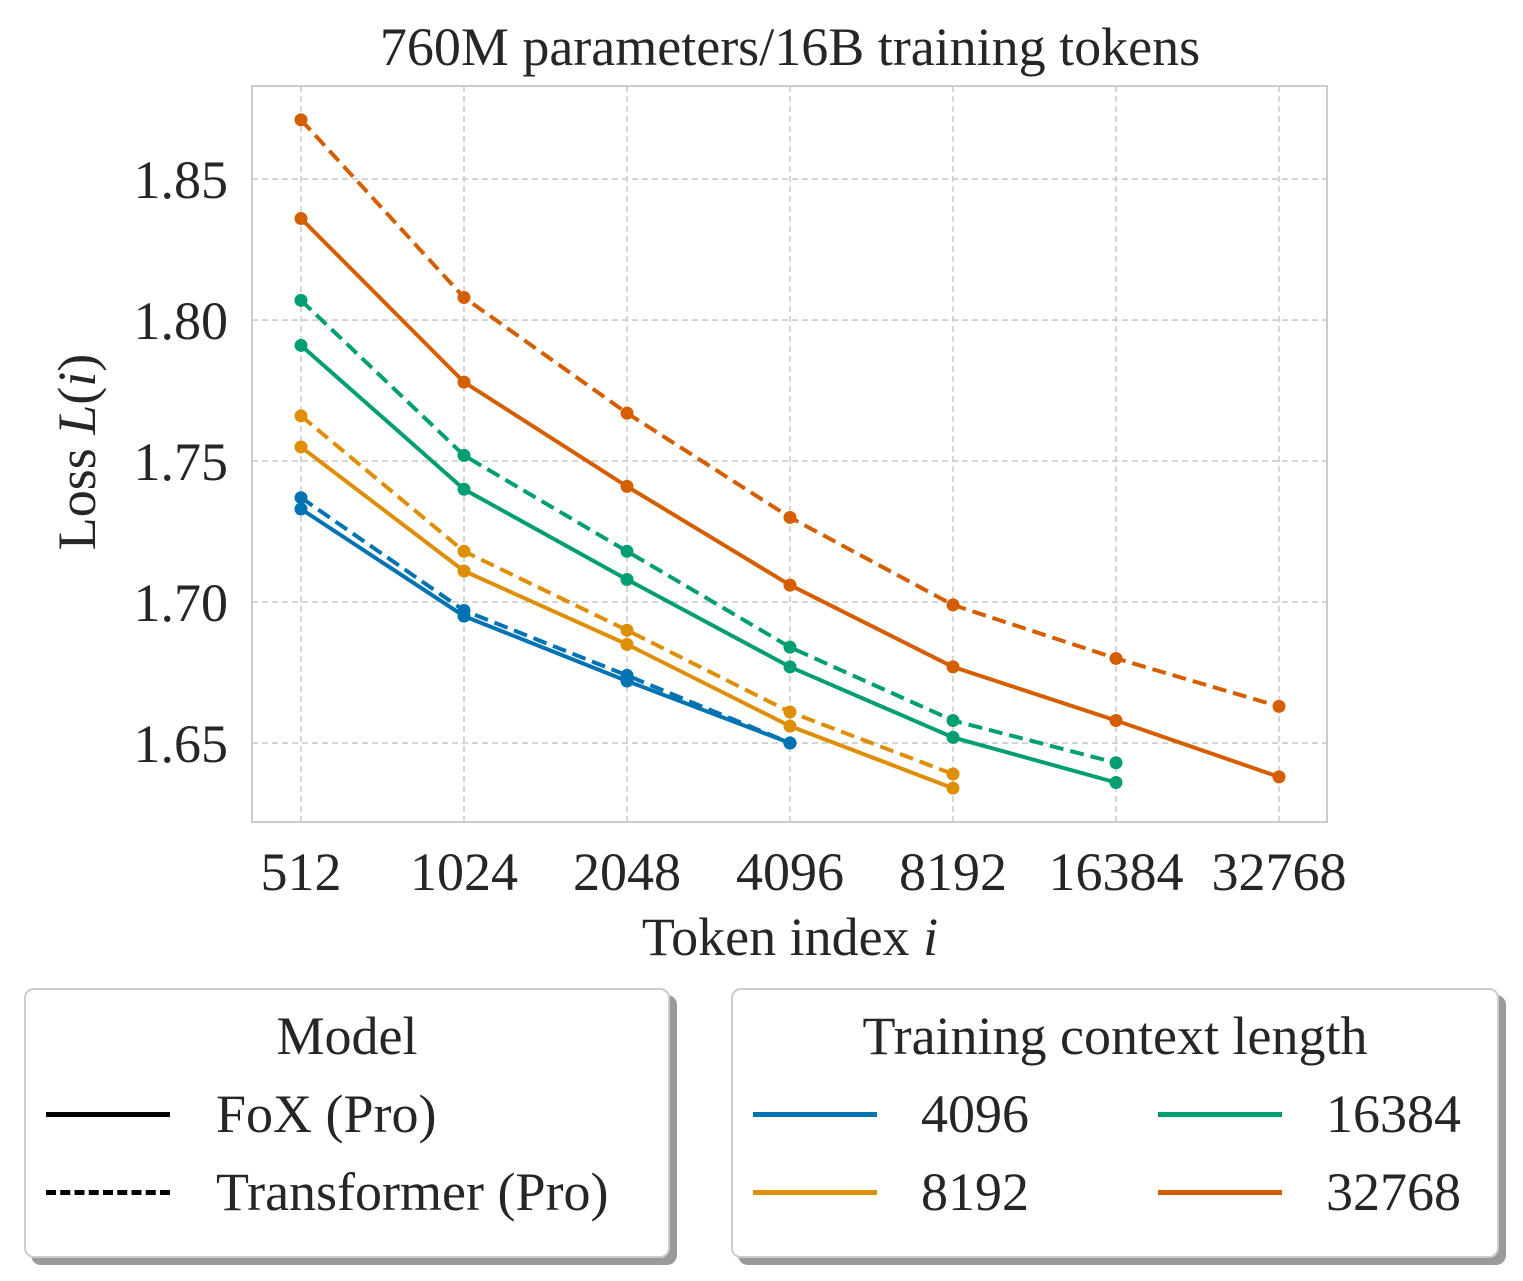 This screenshot has height=1281, width=1523. I want to click on y-axis-label: Loss L(i), so click(77, 452).